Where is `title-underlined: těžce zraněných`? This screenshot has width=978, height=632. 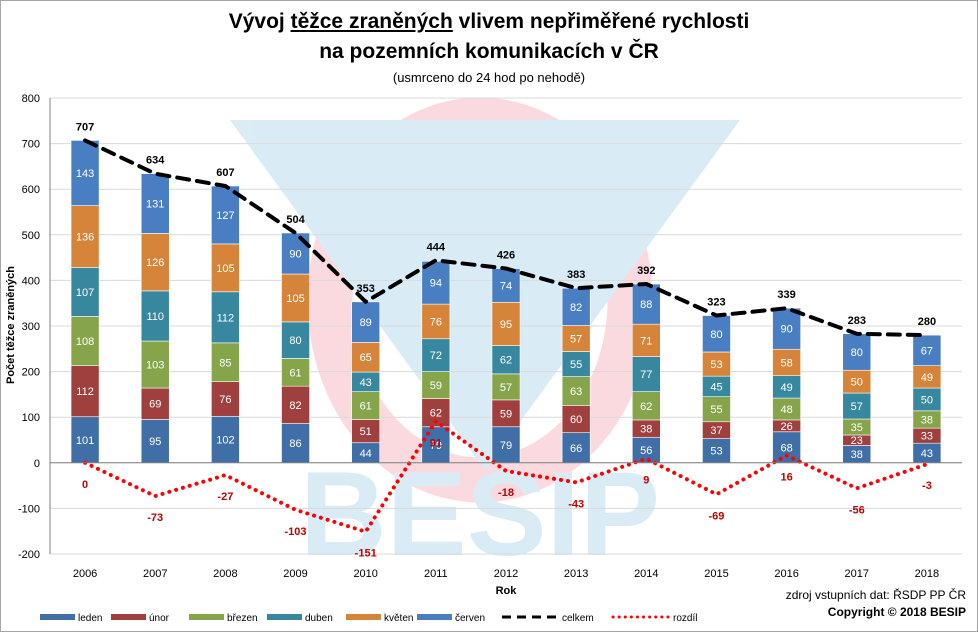
title-underlined: těžce zraněných is located at coordinates (371, 21).